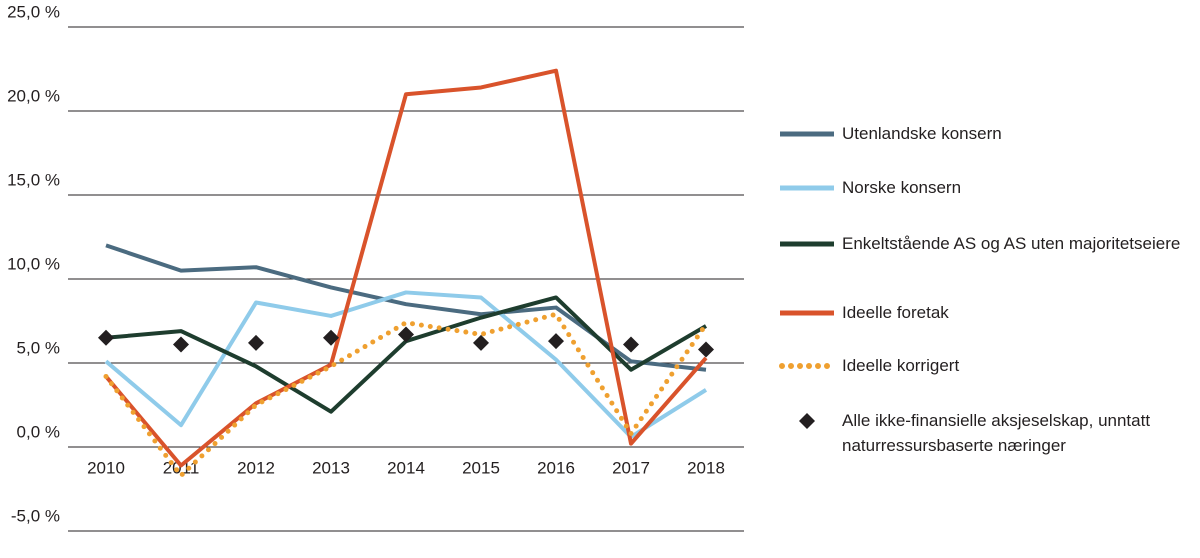 The width and height of the screenshot is (1200, 558). I want to click on x-tick-label: 2013, so click(331, 467).